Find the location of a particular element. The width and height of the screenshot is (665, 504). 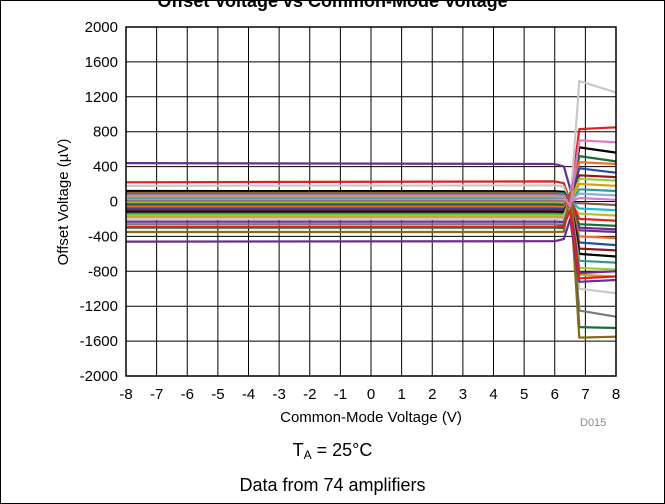

x-tick-label: -7 is located at coordinates (156, 394).